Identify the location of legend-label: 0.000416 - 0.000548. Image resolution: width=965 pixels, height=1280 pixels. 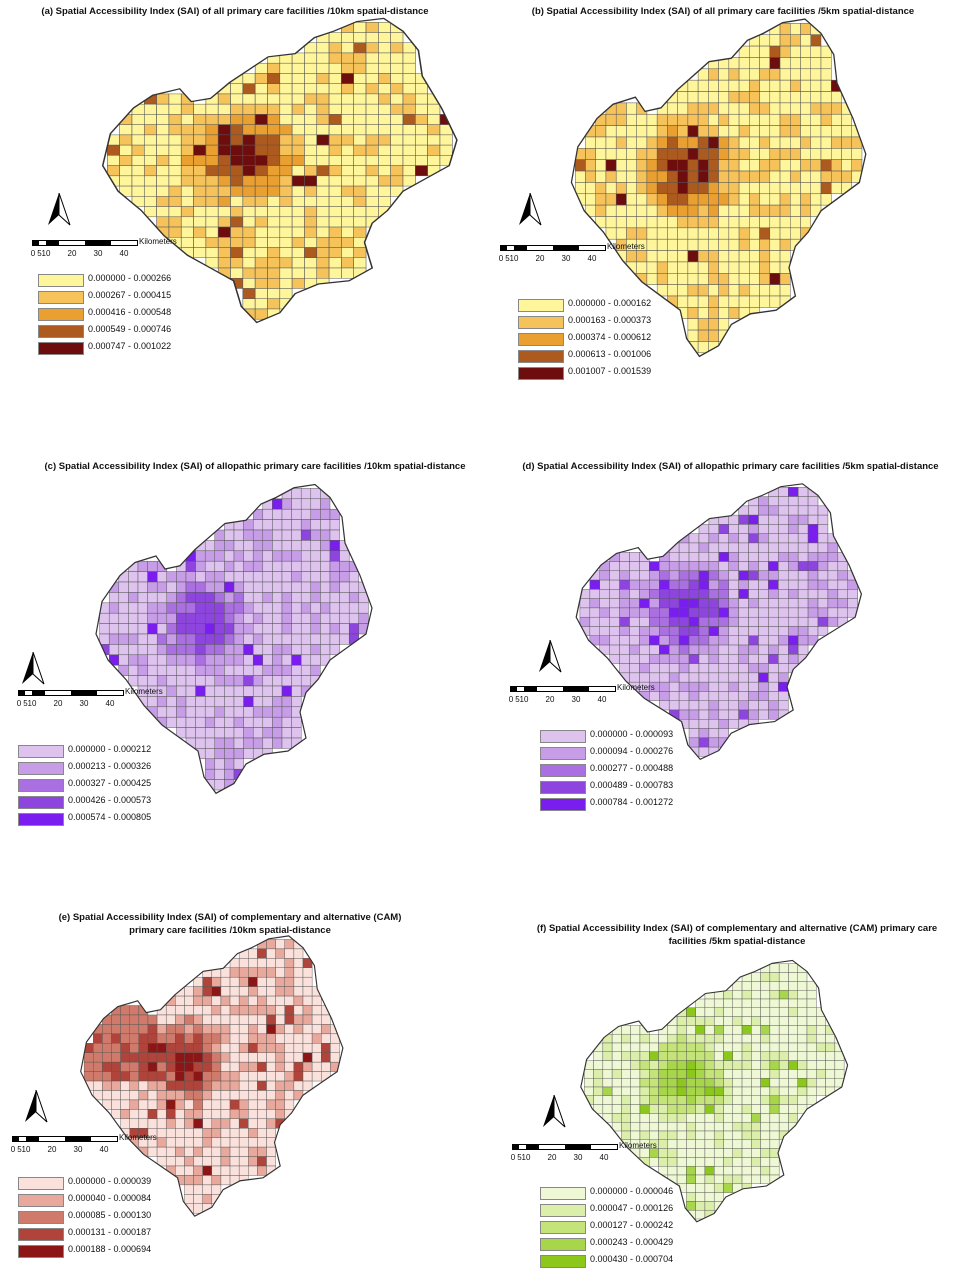
(130, 312).